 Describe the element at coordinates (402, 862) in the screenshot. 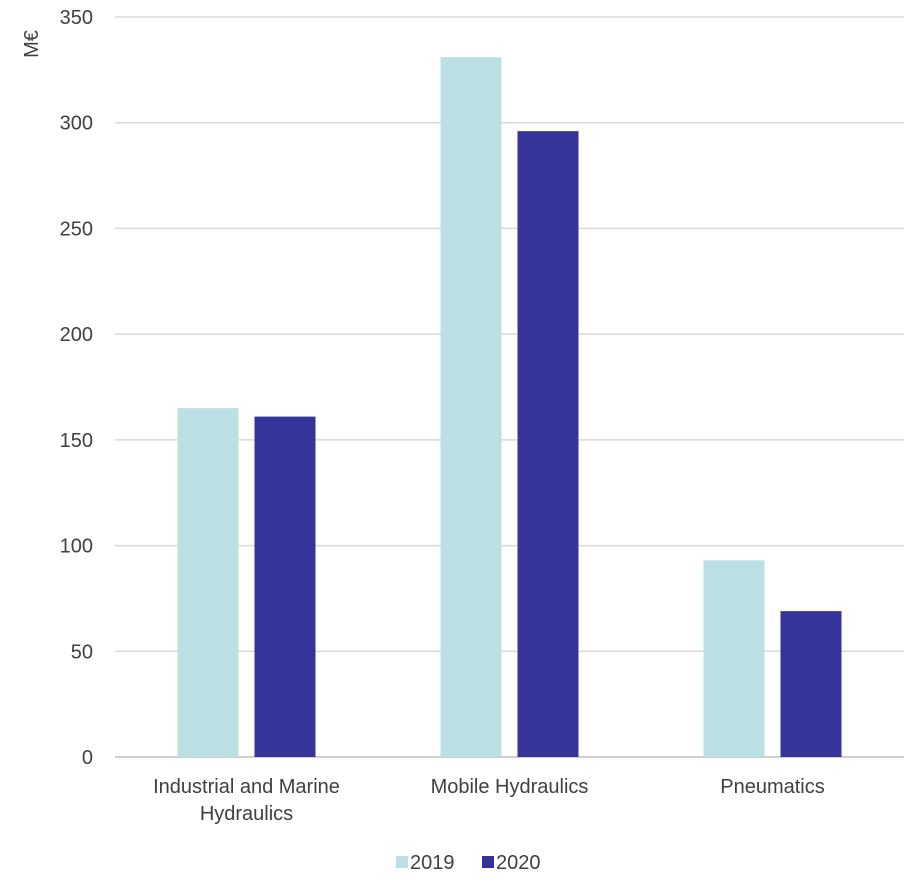

I see `legend-swatch-2019` at that location.